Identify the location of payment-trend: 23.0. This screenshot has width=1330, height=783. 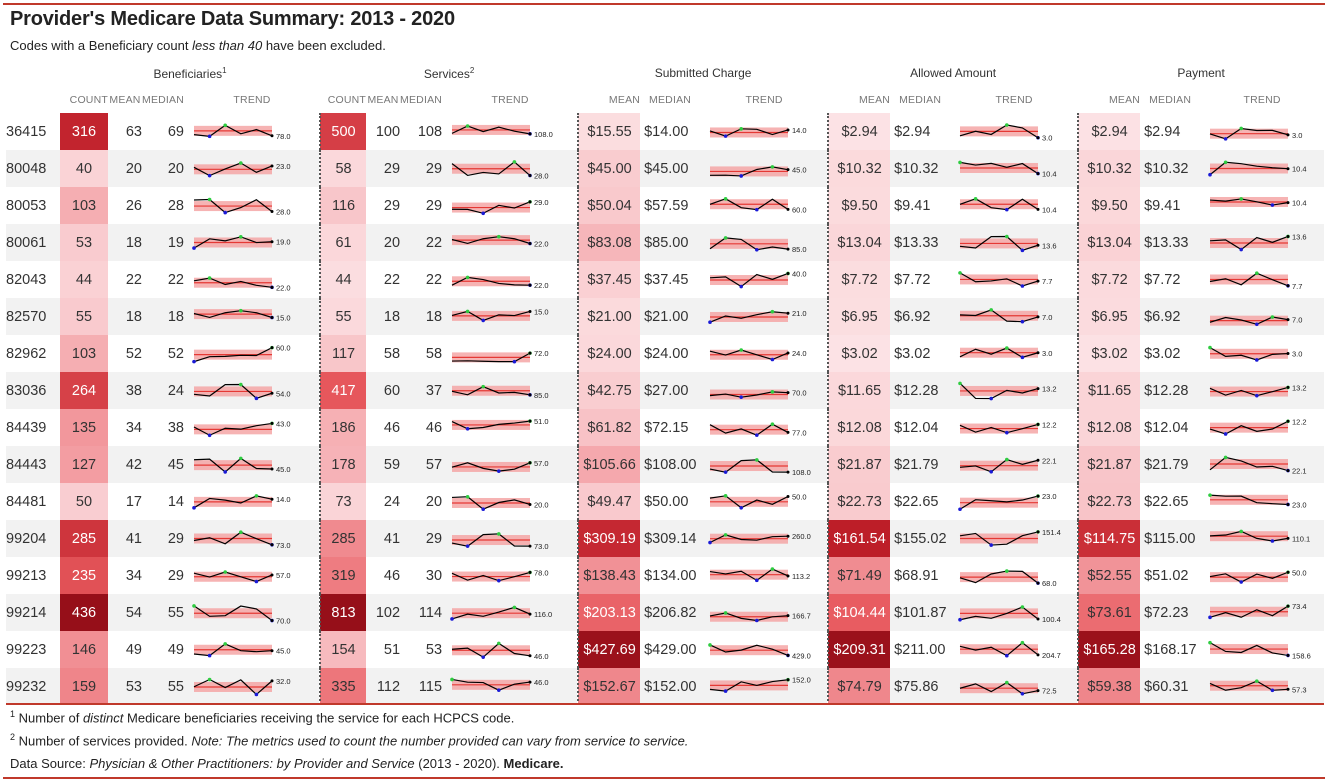
(1262, 501).